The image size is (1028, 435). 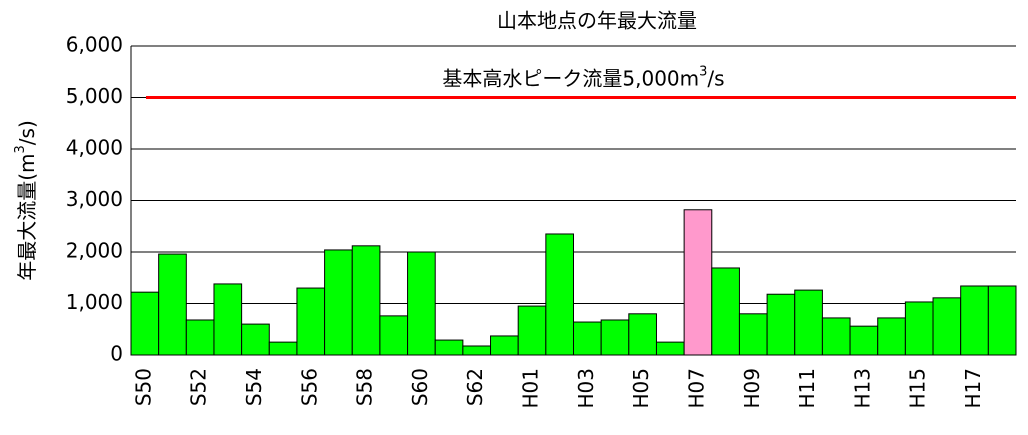 What do you see at coordinates (696, 388) in the screenshot?
I see `x-tick-label: H07` at bounding box center [696, 388].